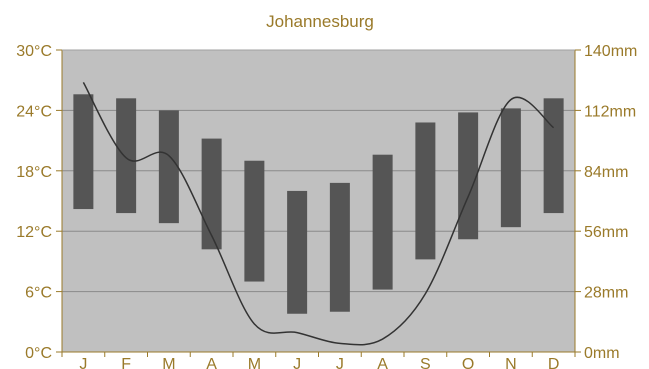  What do you see at coordinates (554, 362) in the screenshot?
I see `x-tick-label: D` at bounding box center [554, 362].